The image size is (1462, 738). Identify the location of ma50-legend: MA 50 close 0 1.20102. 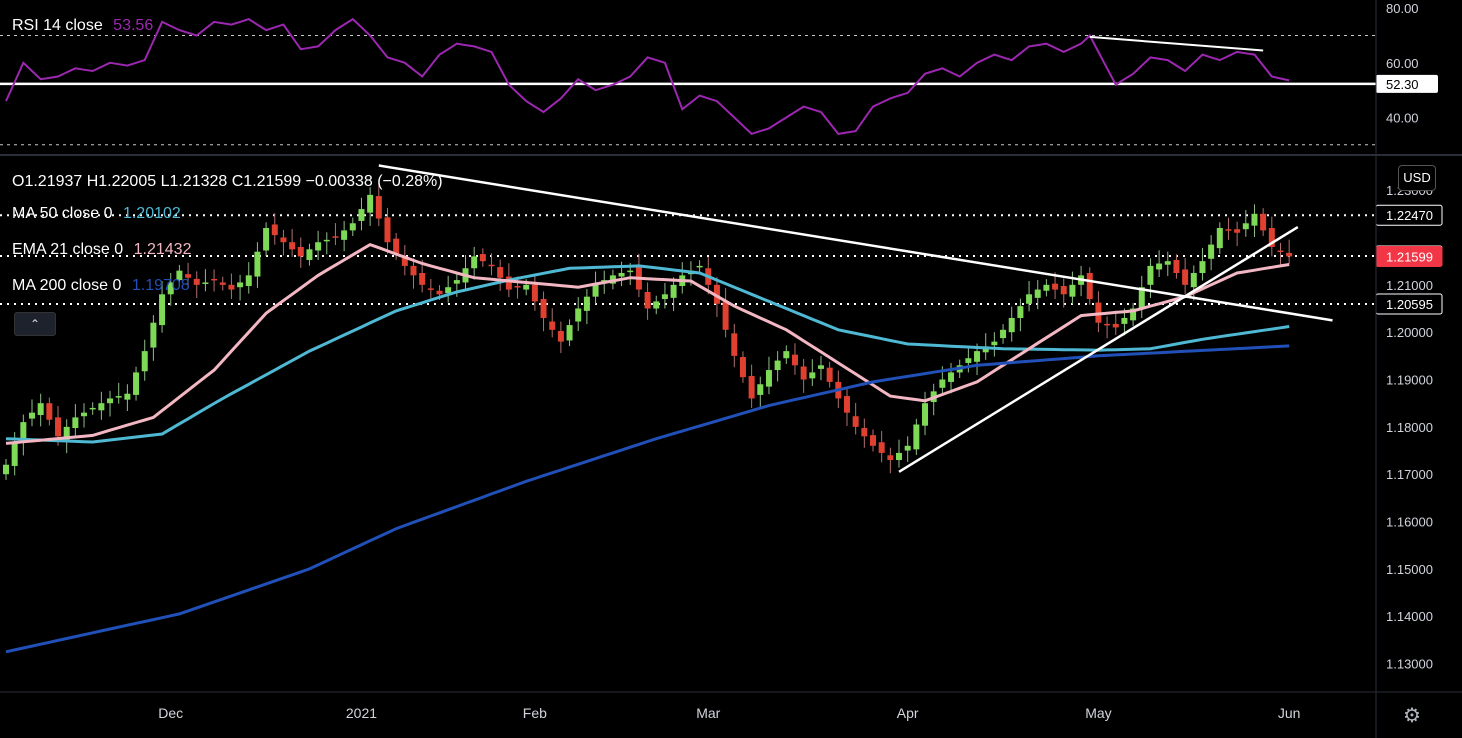
(96, 214).